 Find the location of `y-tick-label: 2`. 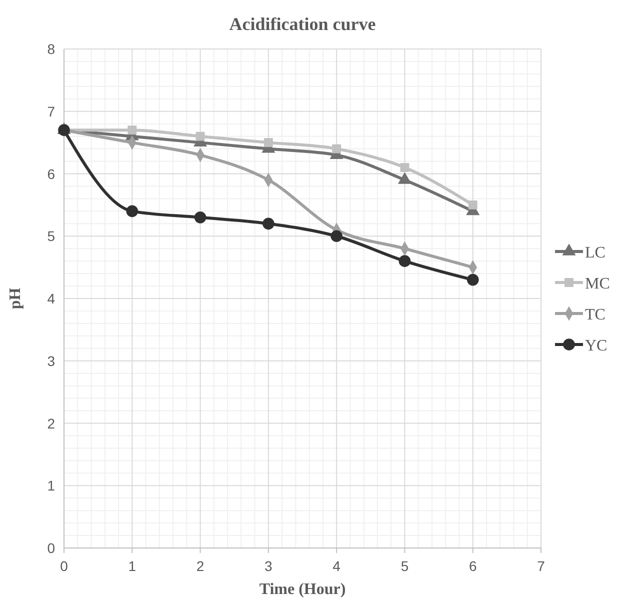

y-tick-label: 2 is located at coordinates (51, 423).